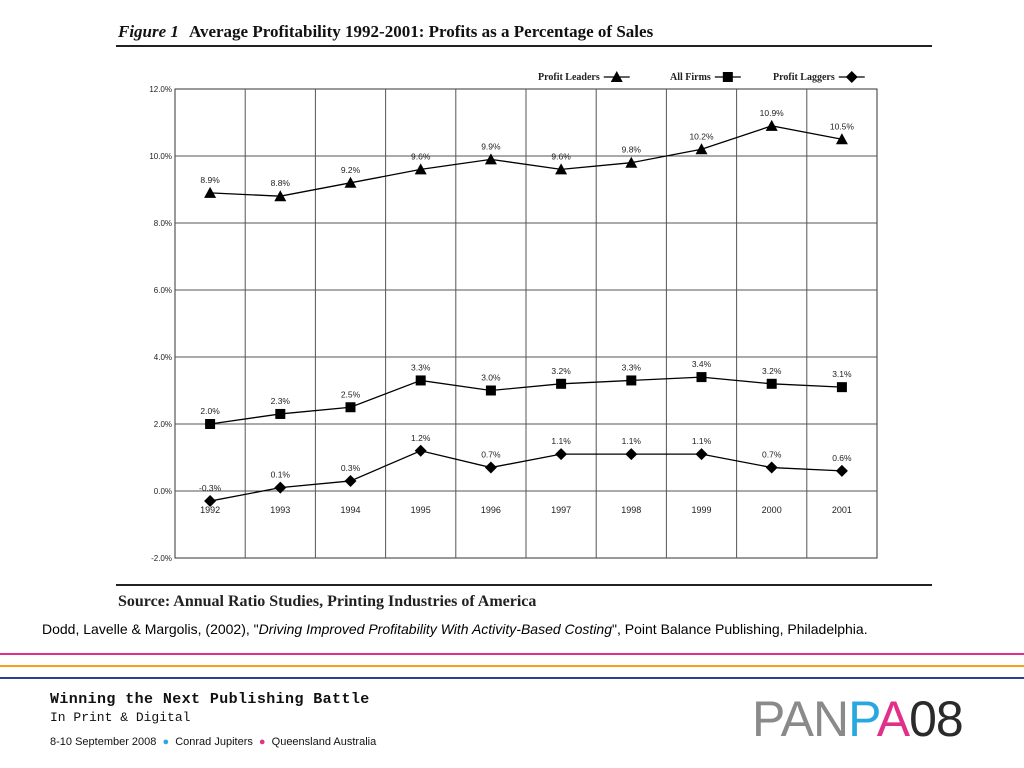  I want to click on data-label: 9.8%, so click(632, 150).